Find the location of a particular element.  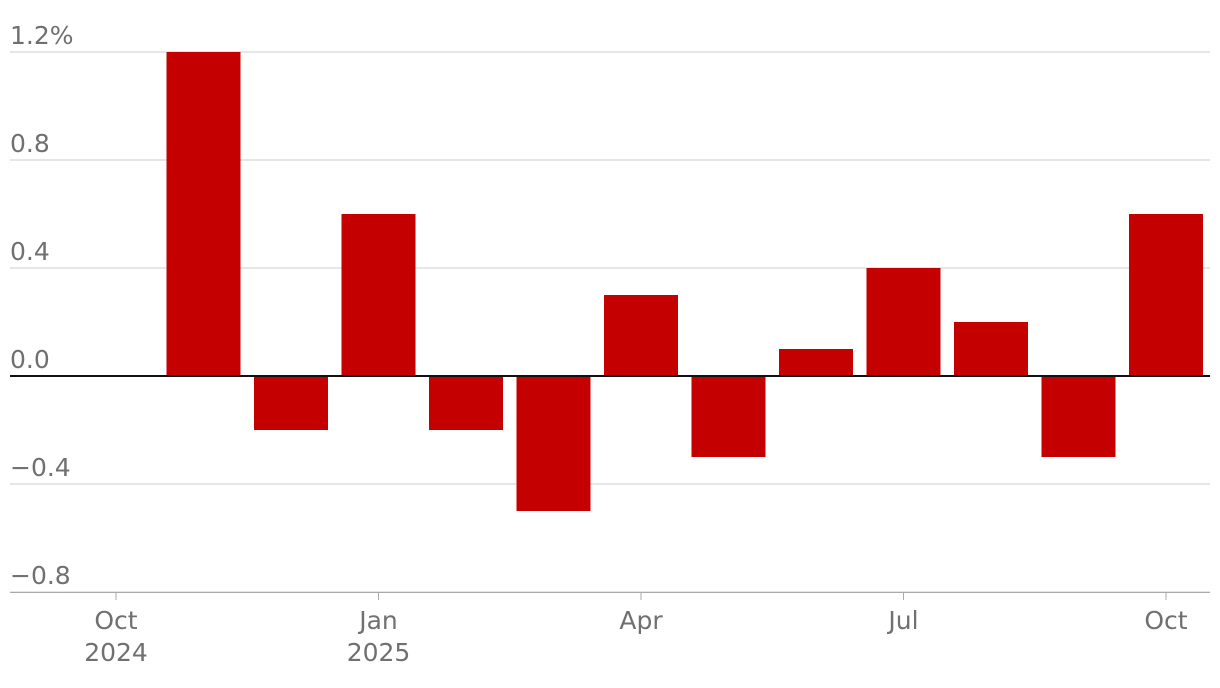

x-tick-label: Jan is located at coordinates (377, 620).